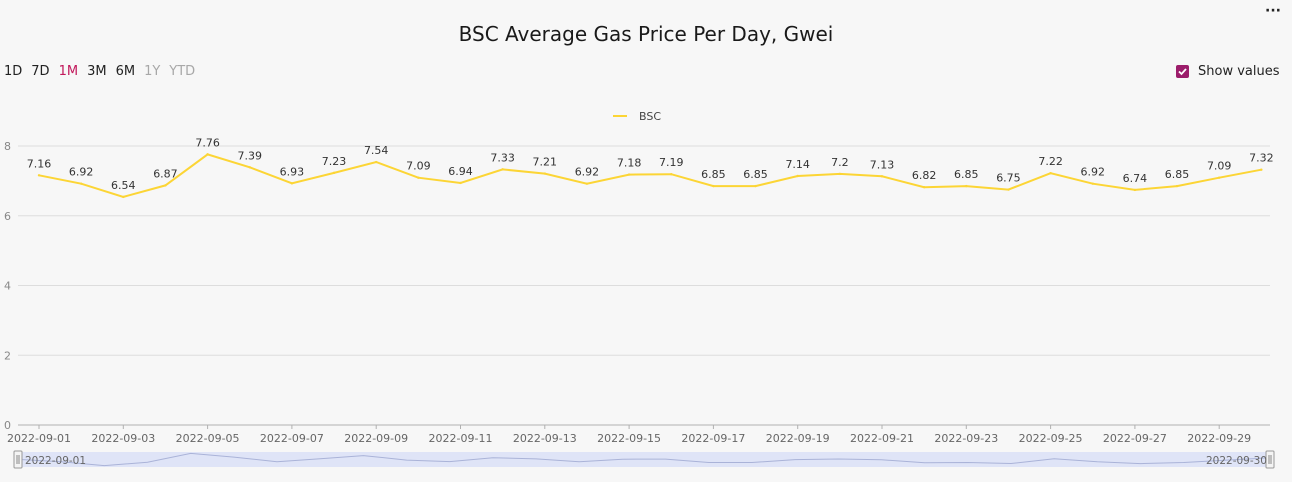  Describe the element at coordinates (207, 142) in the screenshot. I see `data-label: 7.76` at that location.